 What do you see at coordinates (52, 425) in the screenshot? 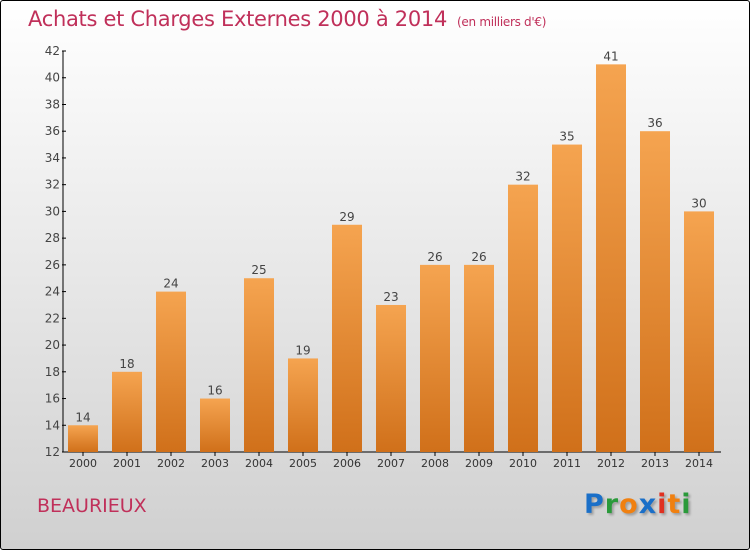
I see `y-tick-label: 14` at bounding box center [52, 425].